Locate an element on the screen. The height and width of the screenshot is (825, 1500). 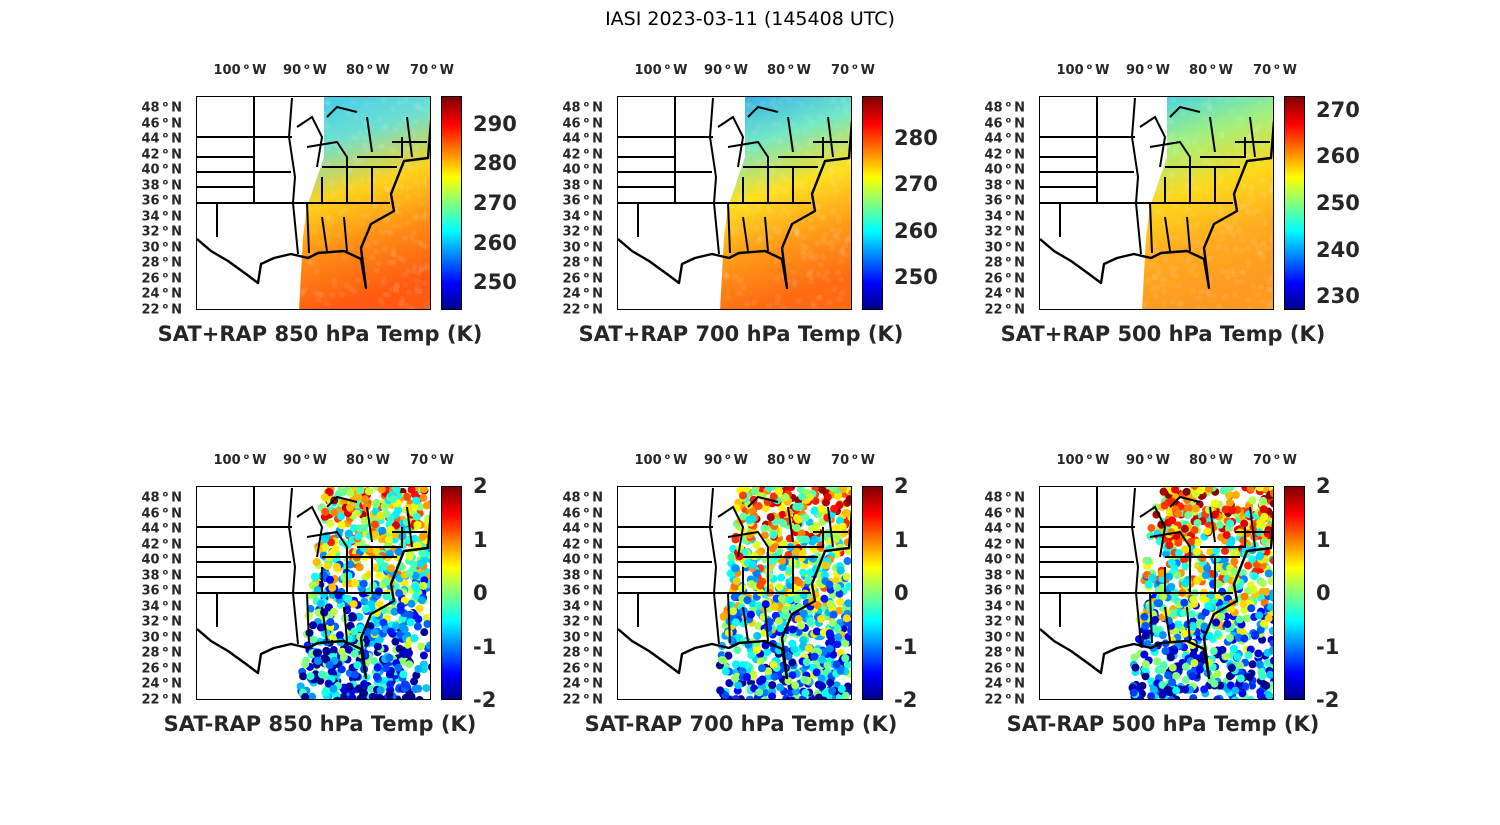
colorbar is located at coordinates (872, 203).